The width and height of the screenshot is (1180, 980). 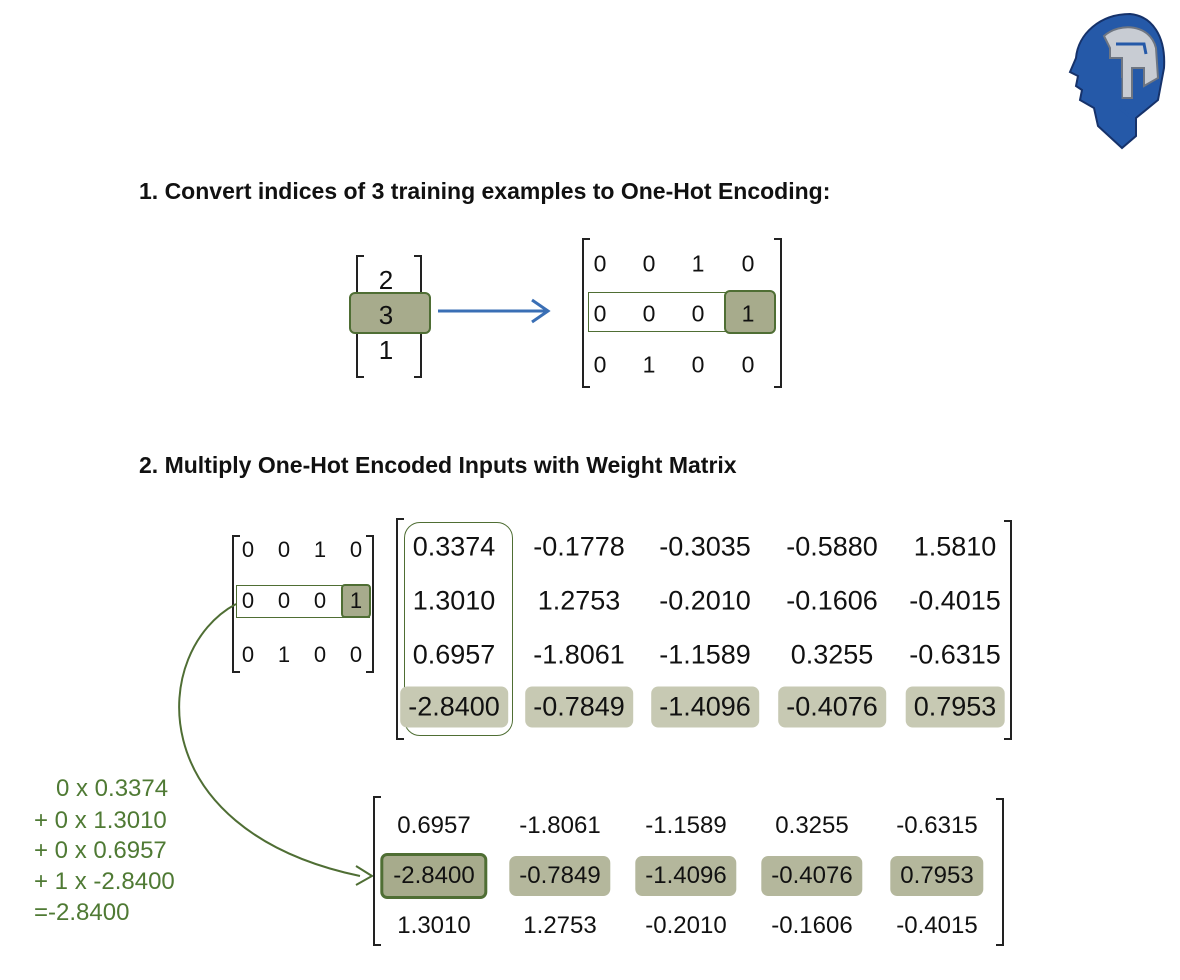 What do you see at coordinates (386, 280) in the screenshot?
I see `index-value: 2` at bounding box center [386, 280].